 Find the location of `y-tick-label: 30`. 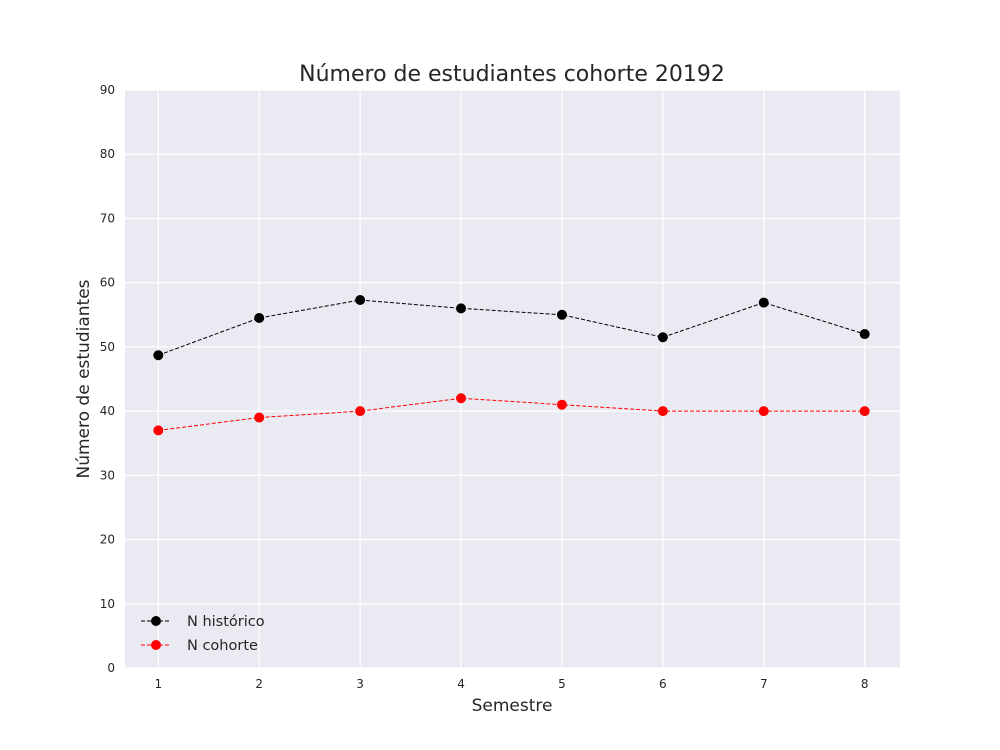

y-tick-label: 30 is located at coordinates (107, 475).